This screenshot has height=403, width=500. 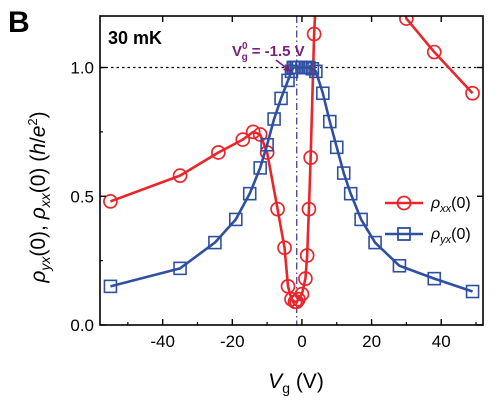 I want to click on annotation-text: V0 g = -1.5 V, so click(x=268, y=52).